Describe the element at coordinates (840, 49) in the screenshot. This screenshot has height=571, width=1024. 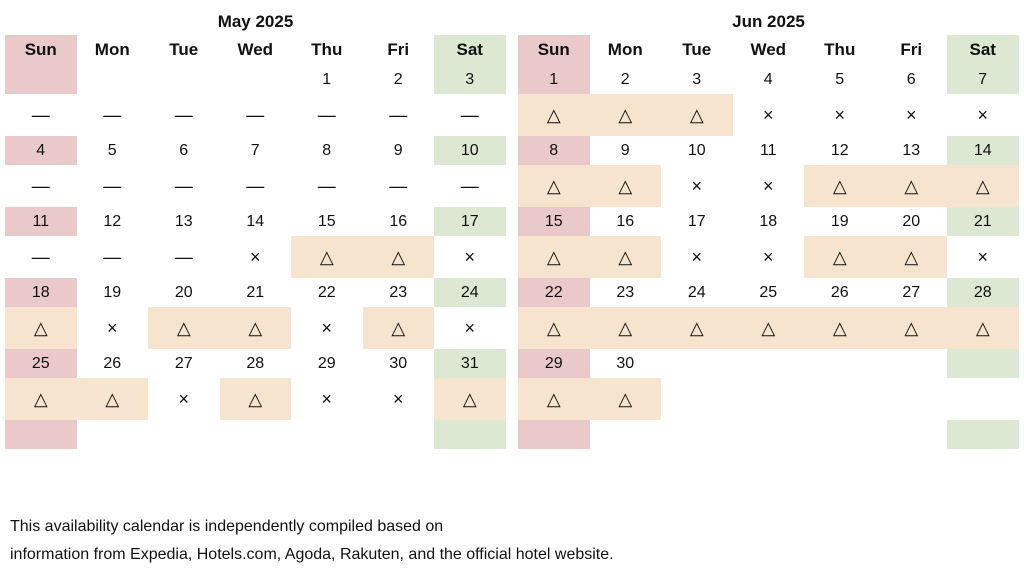
I see `weekday-label: Thu` at that location.